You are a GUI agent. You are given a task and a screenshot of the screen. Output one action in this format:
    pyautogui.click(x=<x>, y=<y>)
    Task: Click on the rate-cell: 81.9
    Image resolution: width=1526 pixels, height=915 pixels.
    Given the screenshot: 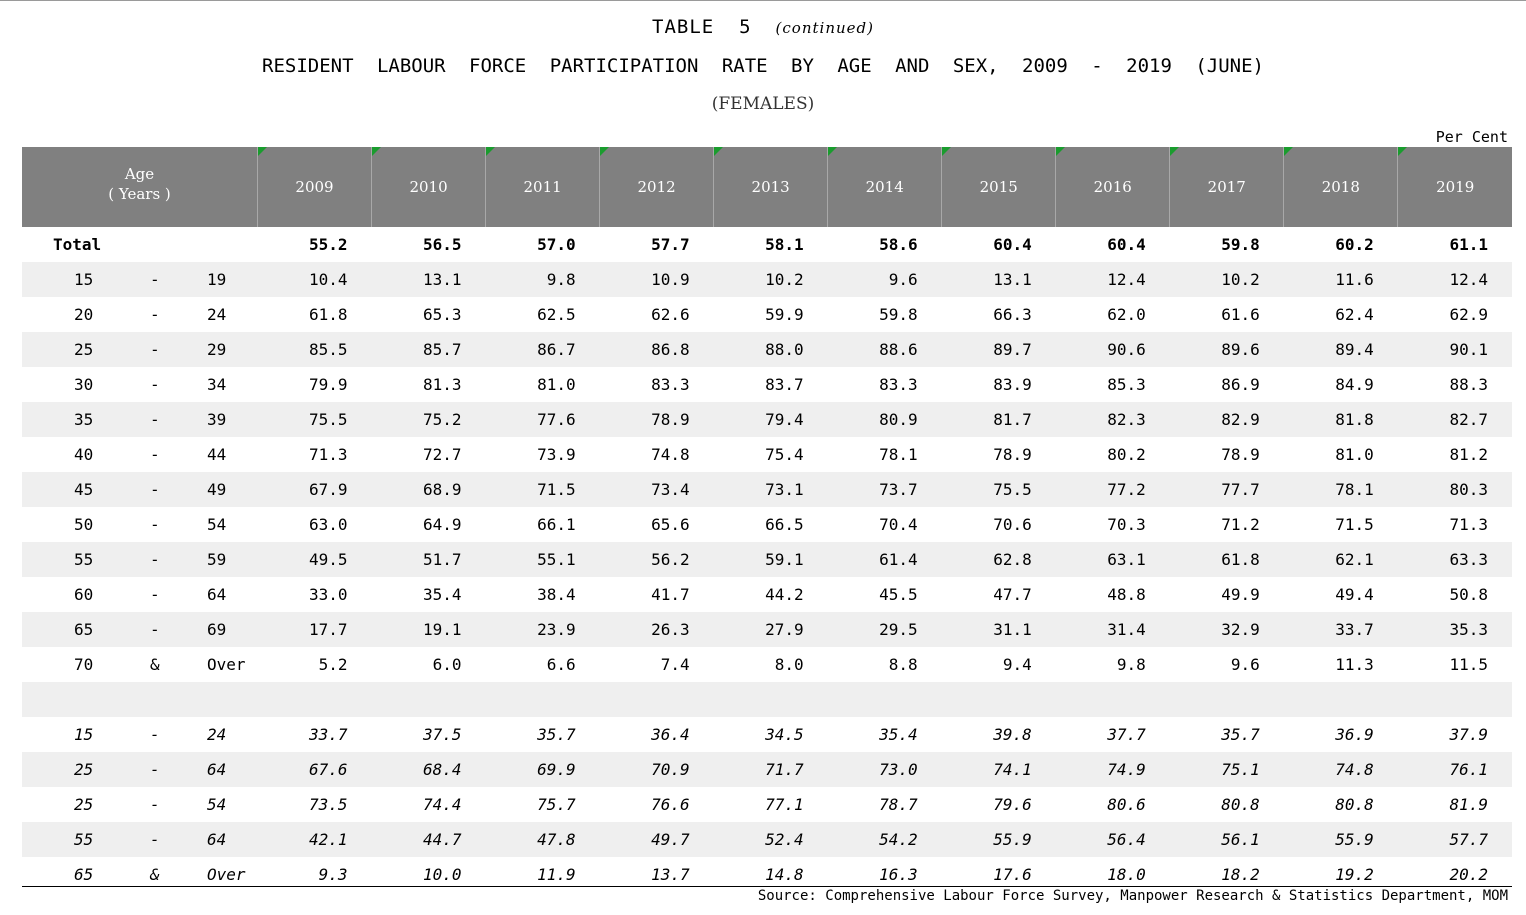 What is the action you would take?
    pyautogui.click(x=1468, y=804)
    